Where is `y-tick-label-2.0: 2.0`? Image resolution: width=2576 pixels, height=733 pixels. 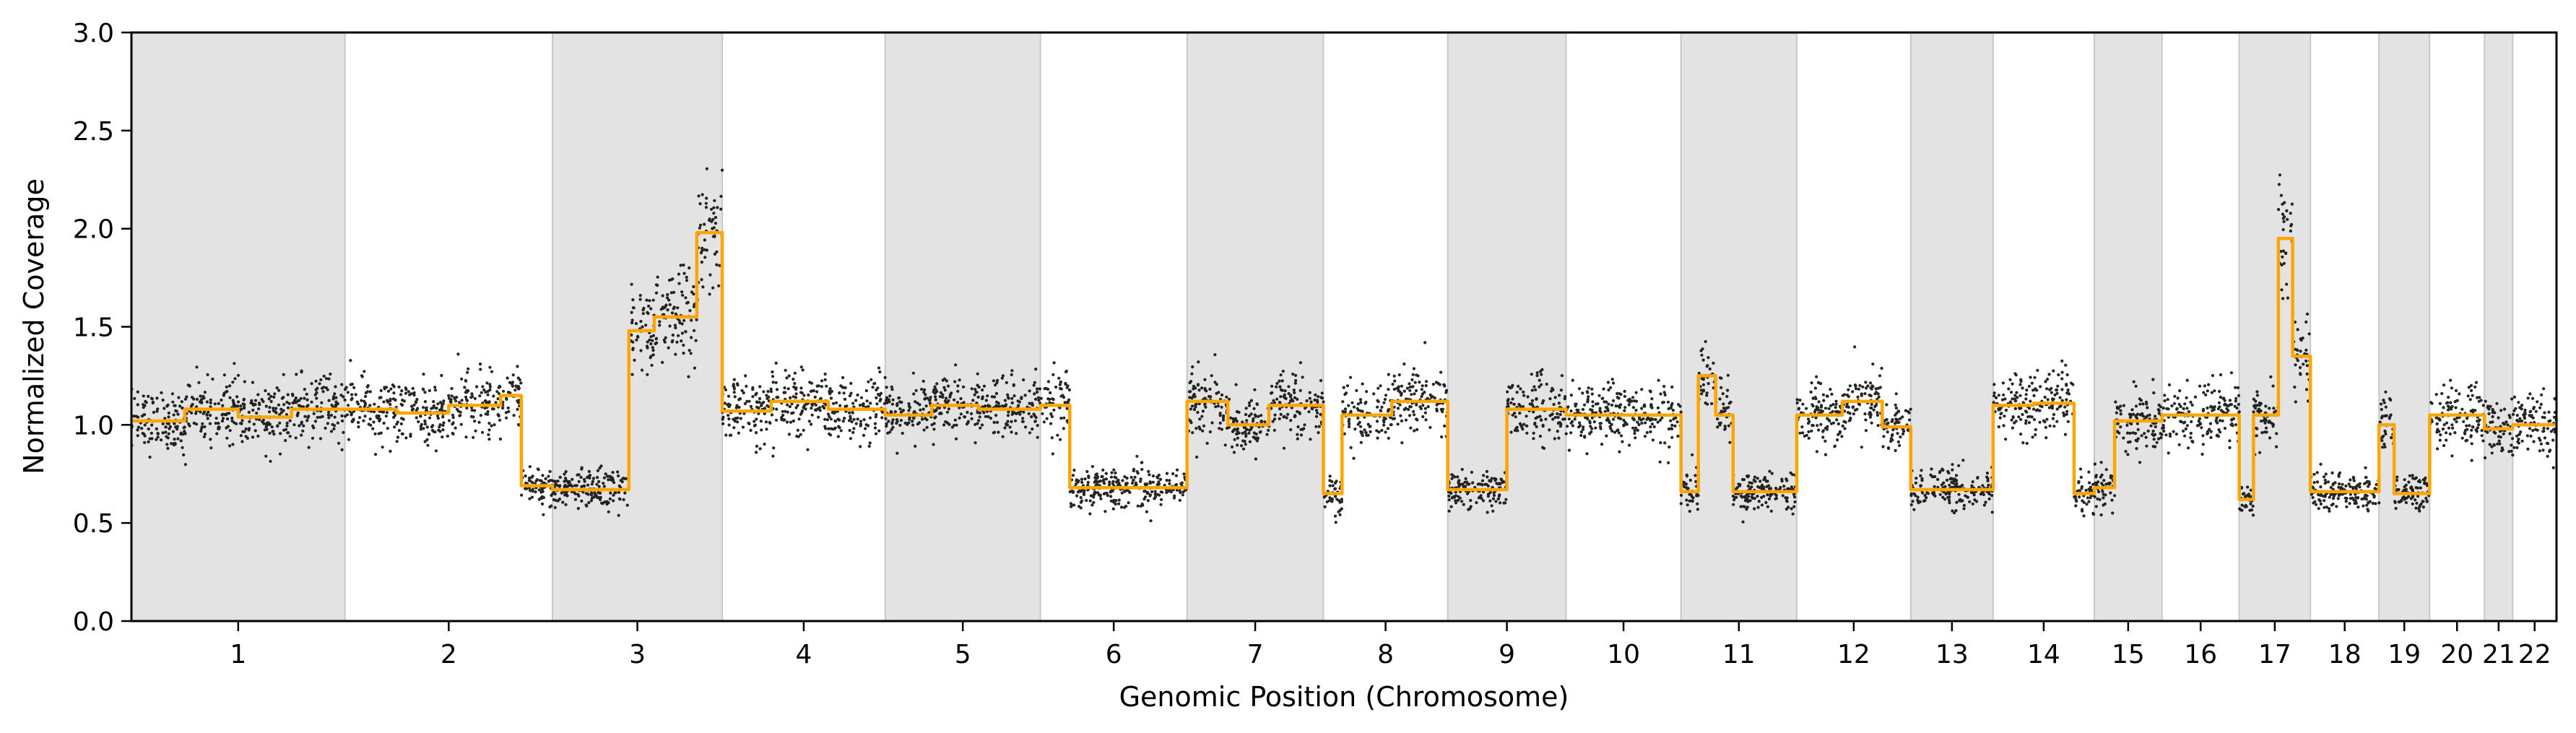
y-tick-label-2.0: 2.0 is located at coordinates (93, 230).